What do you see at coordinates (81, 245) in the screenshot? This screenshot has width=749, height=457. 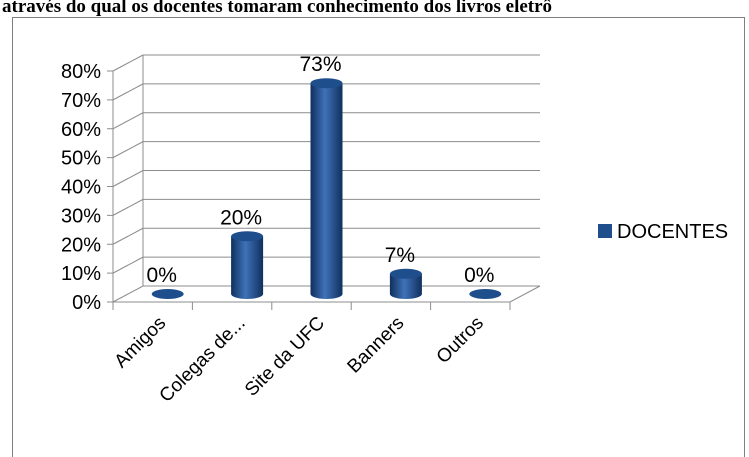 I see `y-tick-label: 20%` at bounding box center [81, 245].